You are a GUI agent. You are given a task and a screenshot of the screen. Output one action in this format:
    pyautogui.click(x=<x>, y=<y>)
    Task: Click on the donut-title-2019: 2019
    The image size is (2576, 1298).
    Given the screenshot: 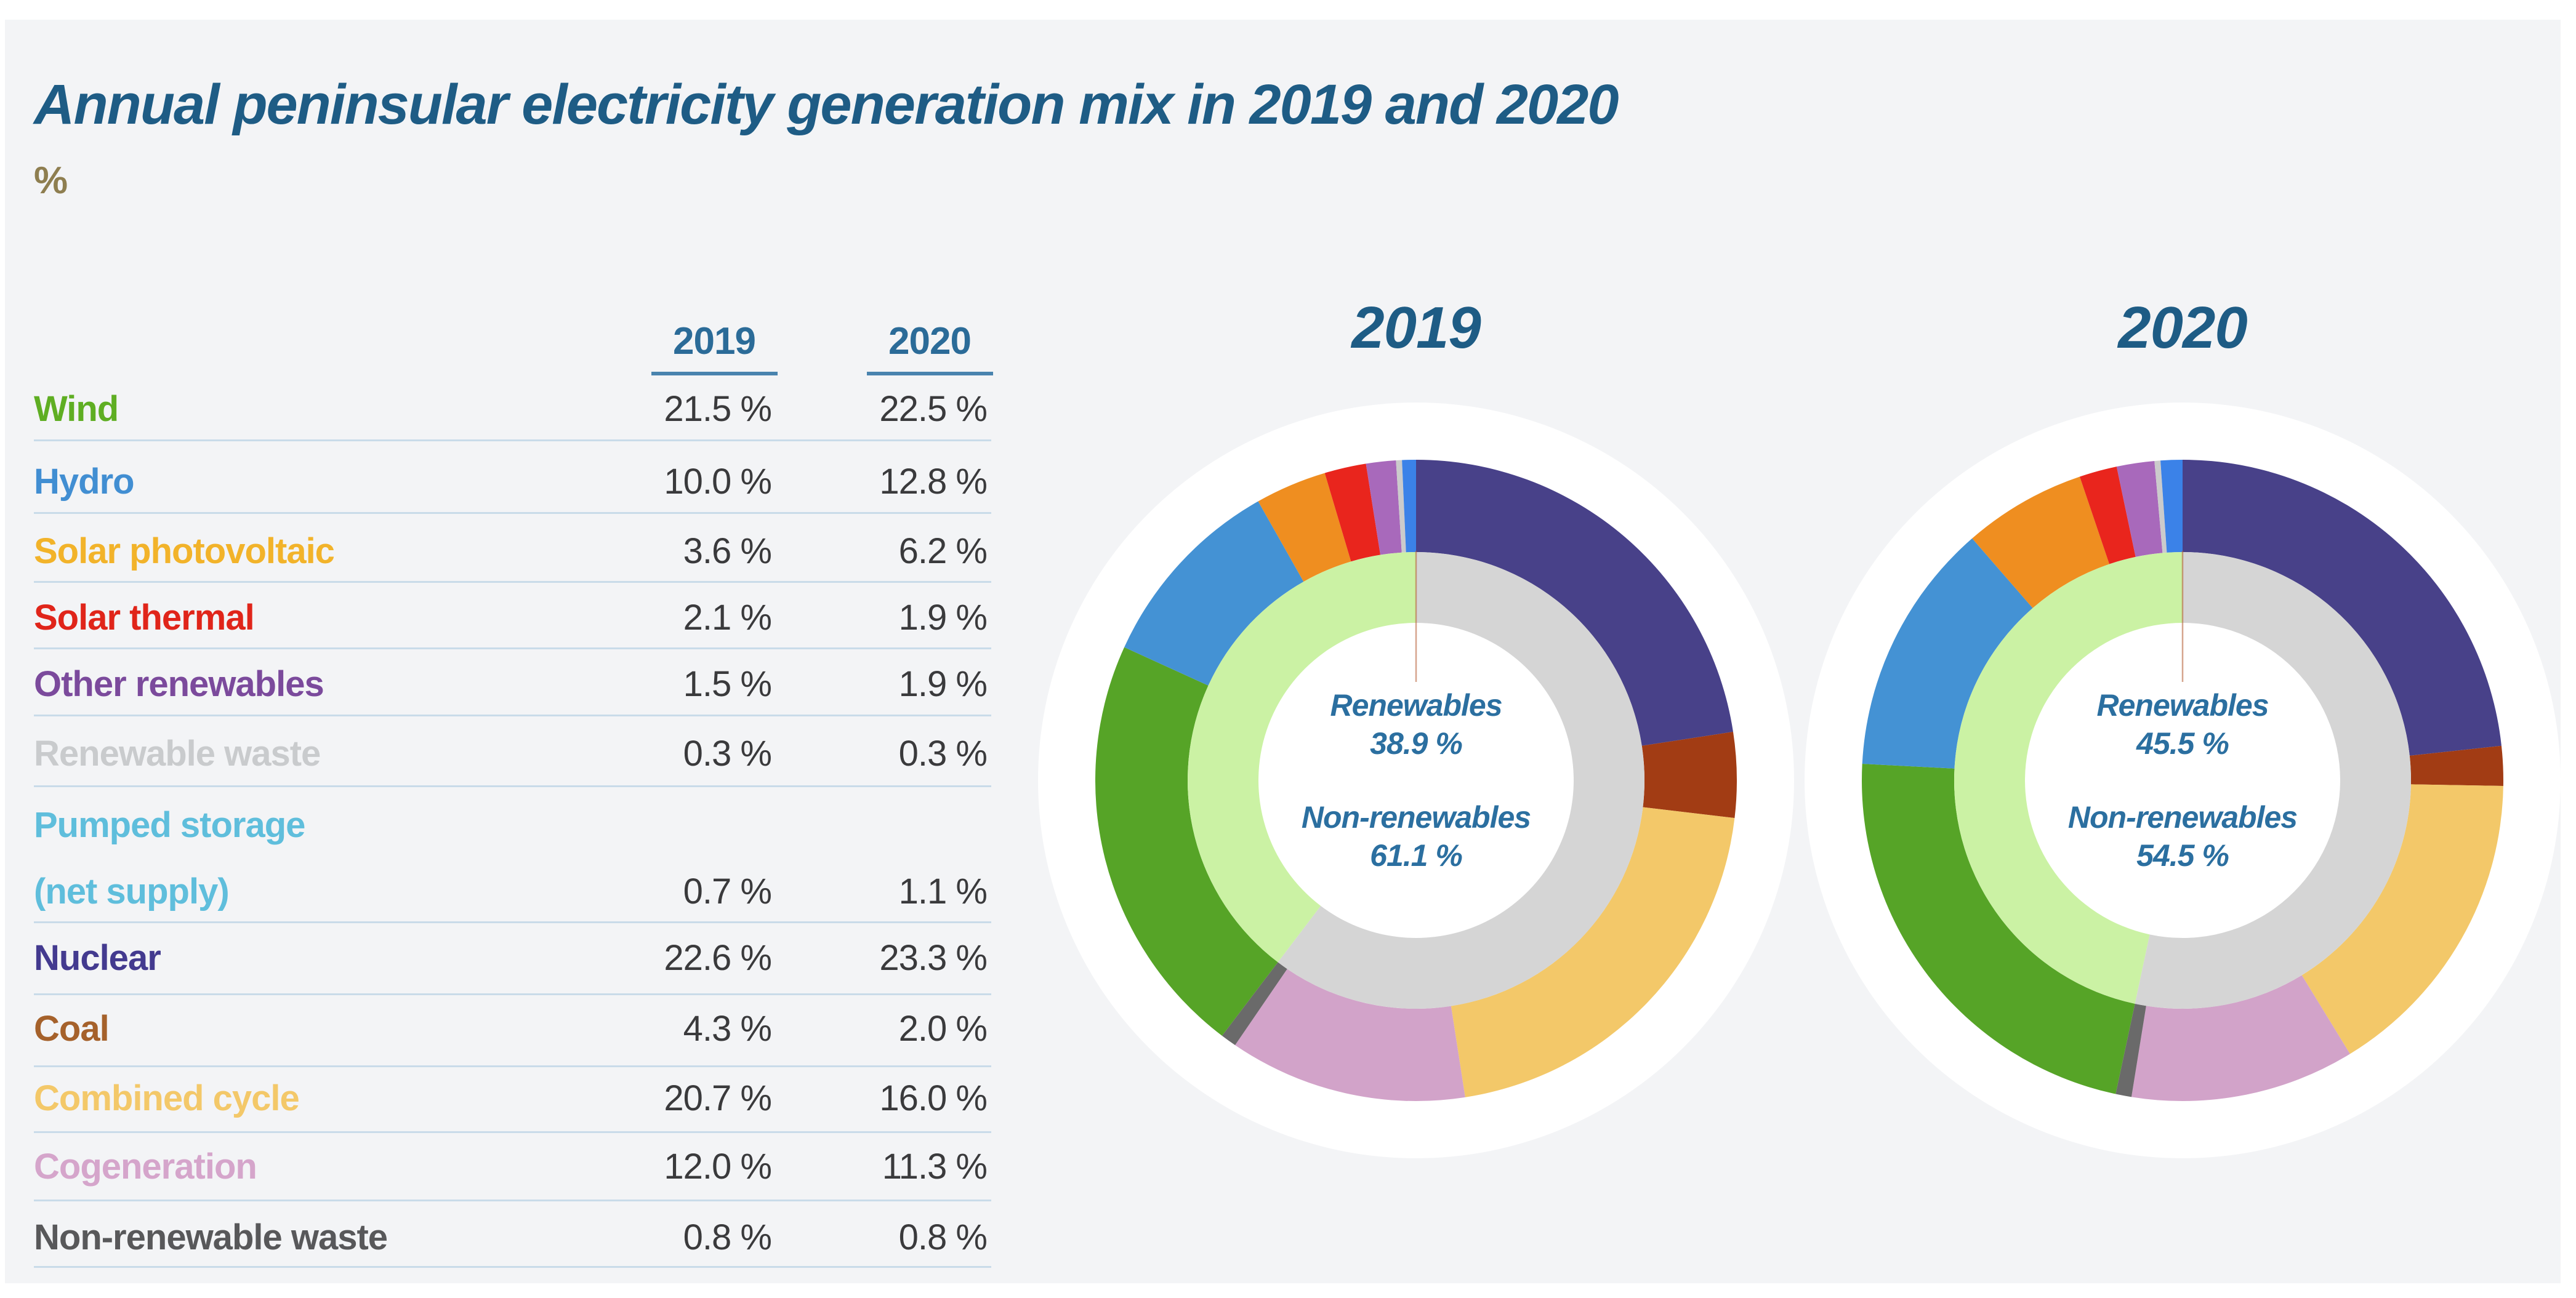 What is the action you would take?
    pyautogui.click(x=1416, y=328)
    